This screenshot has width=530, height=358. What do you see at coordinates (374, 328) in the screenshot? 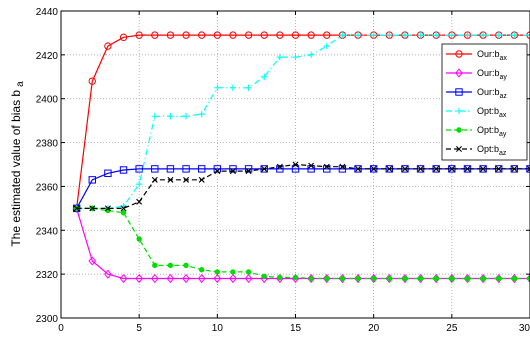
I see `x-tick-label: 20` at bounding box center [374, 328].